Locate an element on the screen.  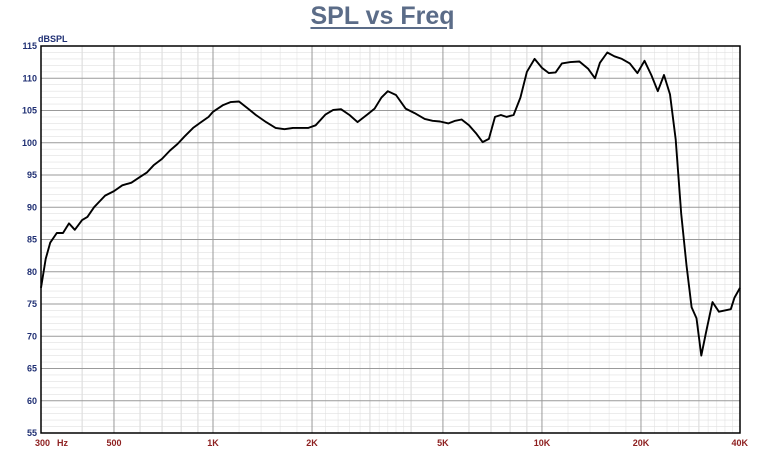
y-tick-label: 75 is located at coordinates (32, 304).